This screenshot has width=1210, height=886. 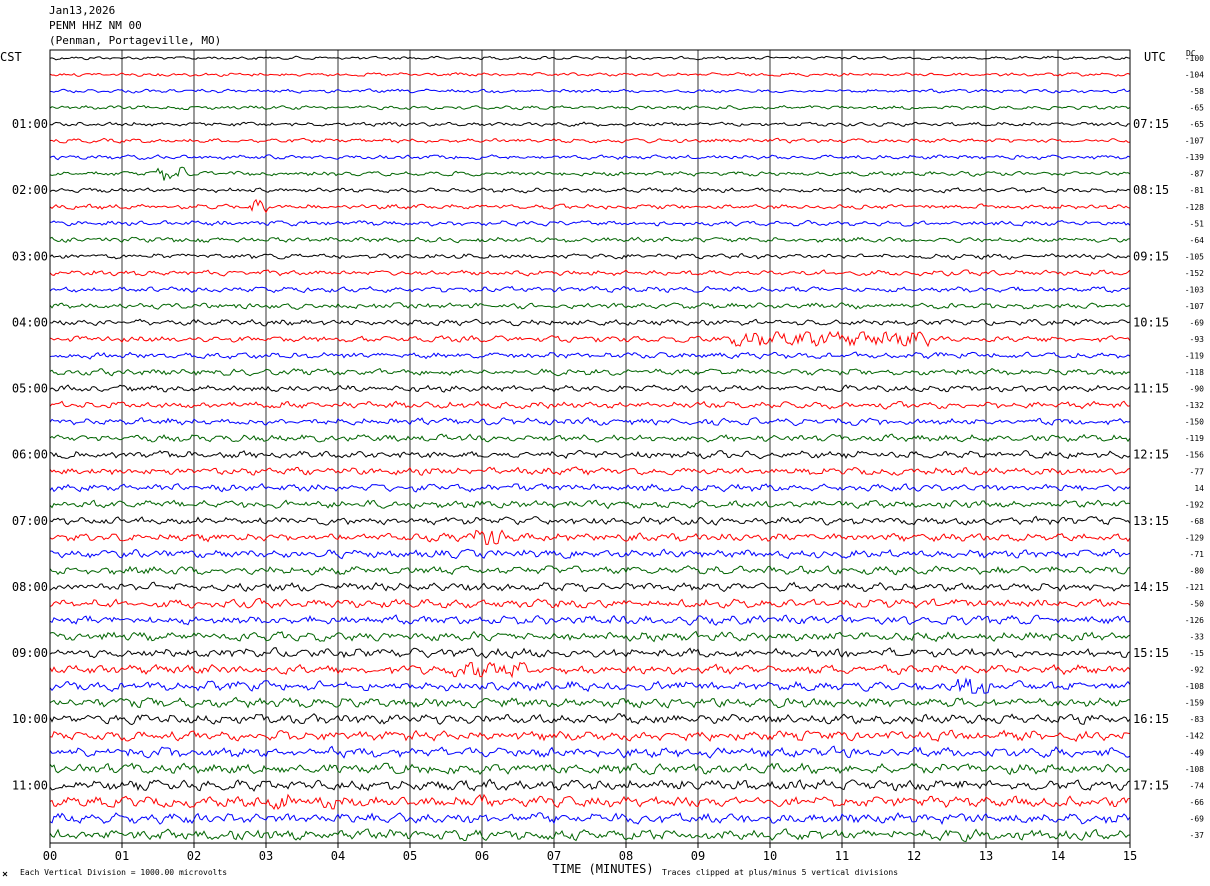 I want to click on x-tick-label: 12, so click(x=914, y=856).